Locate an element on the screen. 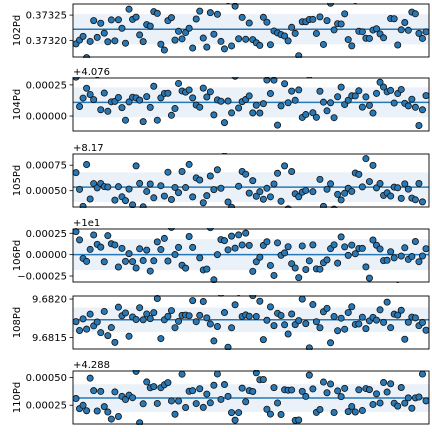  y-tick-label: 0.00000 is located at coordinates (46, 117).